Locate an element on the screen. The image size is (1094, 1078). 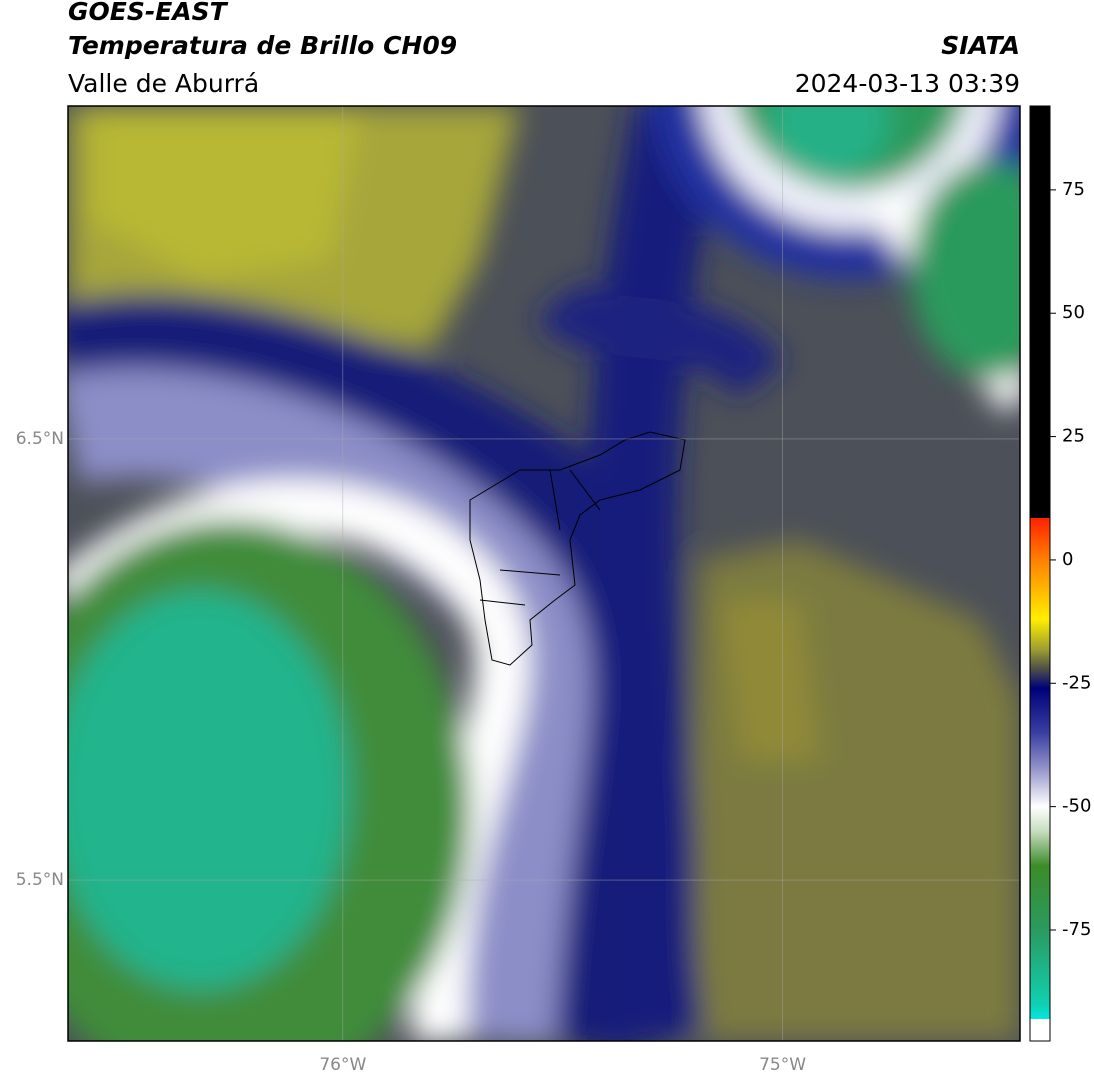
colorbar-tick-label: 50 is located at coordinates (1073, 312).